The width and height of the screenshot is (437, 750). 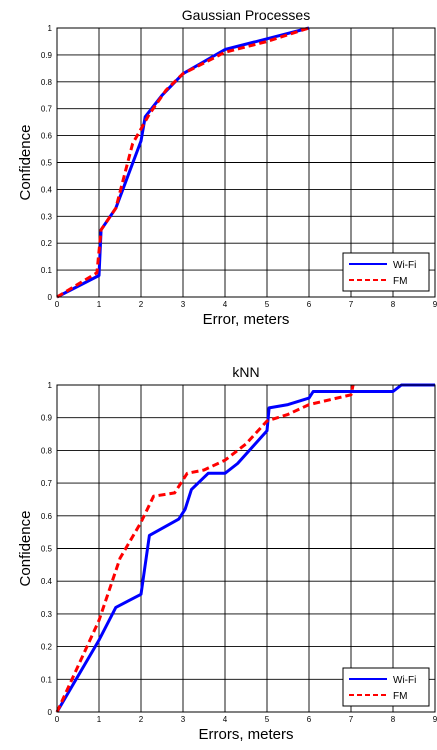 I want to click on x-axis-label: Error, meters, so click(x=246, y=319).